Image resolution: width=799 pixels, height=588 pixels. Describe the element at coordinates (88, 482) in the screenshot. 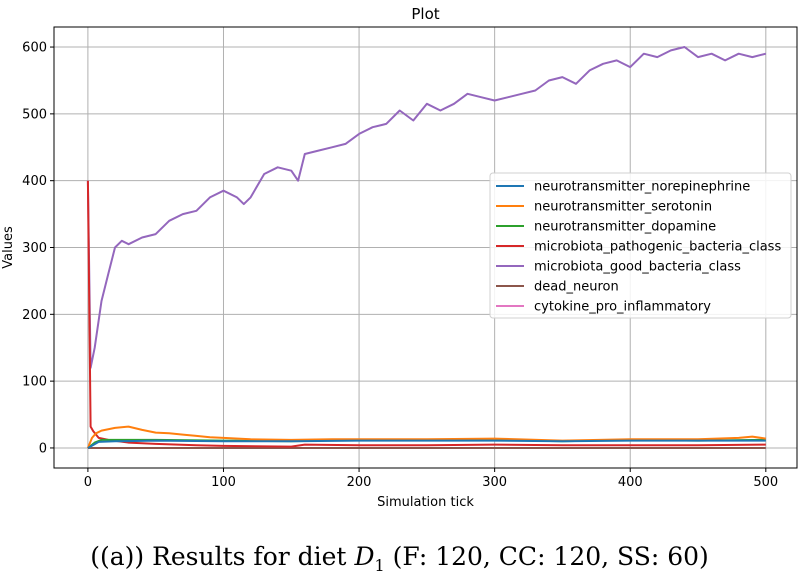

I see `x-tick-label: 0` at that location.